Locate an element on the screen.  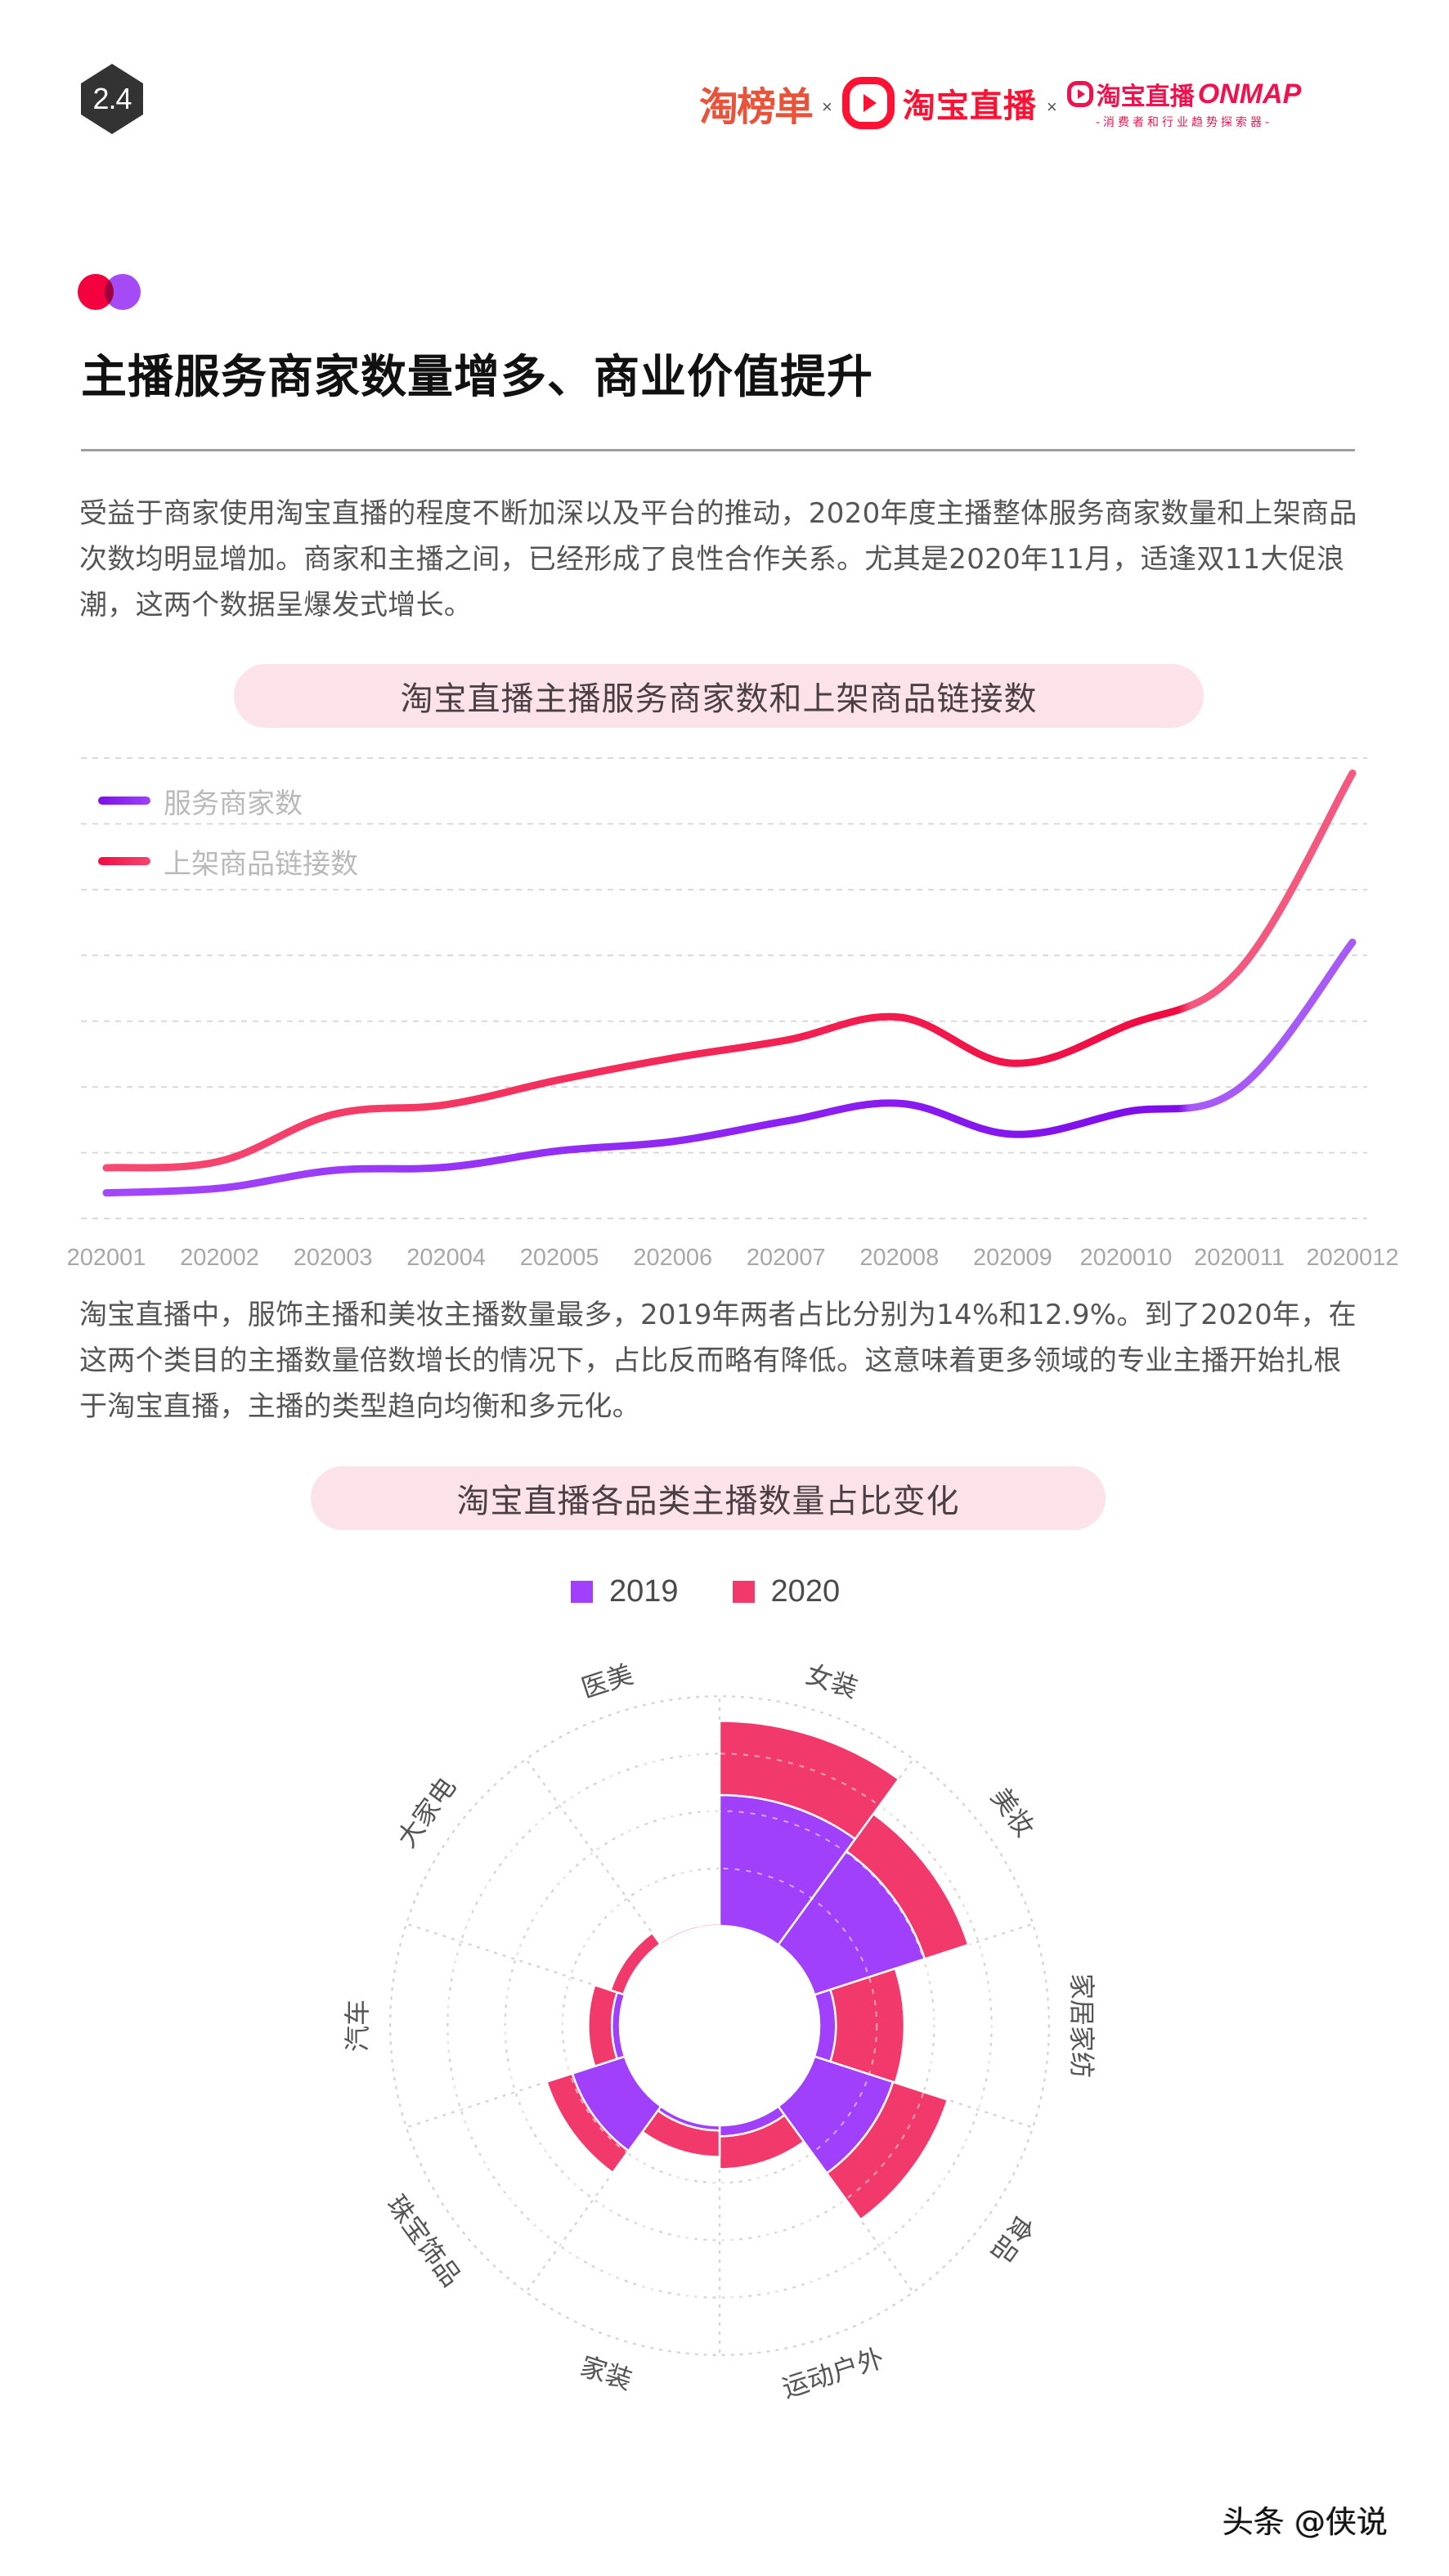
hexagon-icon is located at coordinates (112, 99).